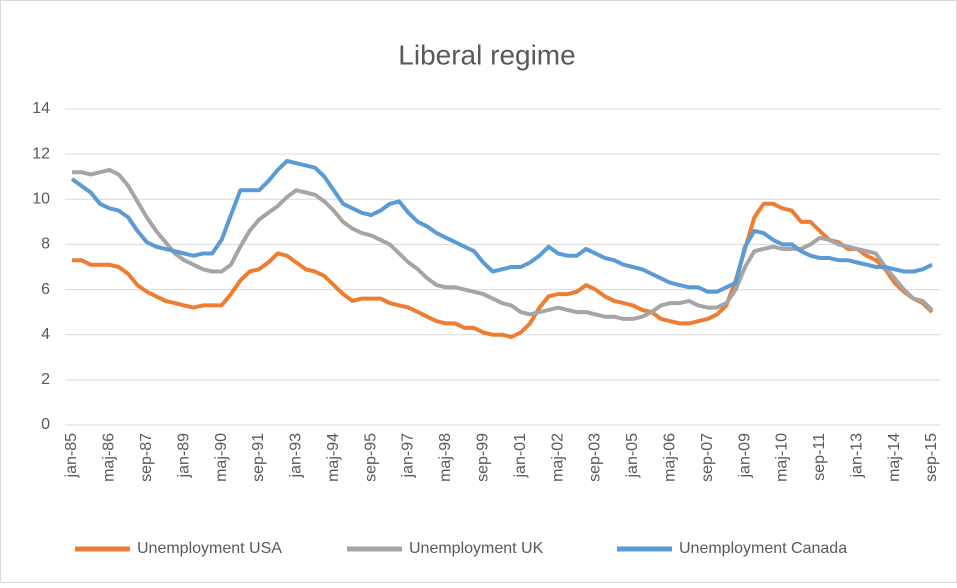  I want to click on legend-label: Unemployment USA, so click(209, 548).